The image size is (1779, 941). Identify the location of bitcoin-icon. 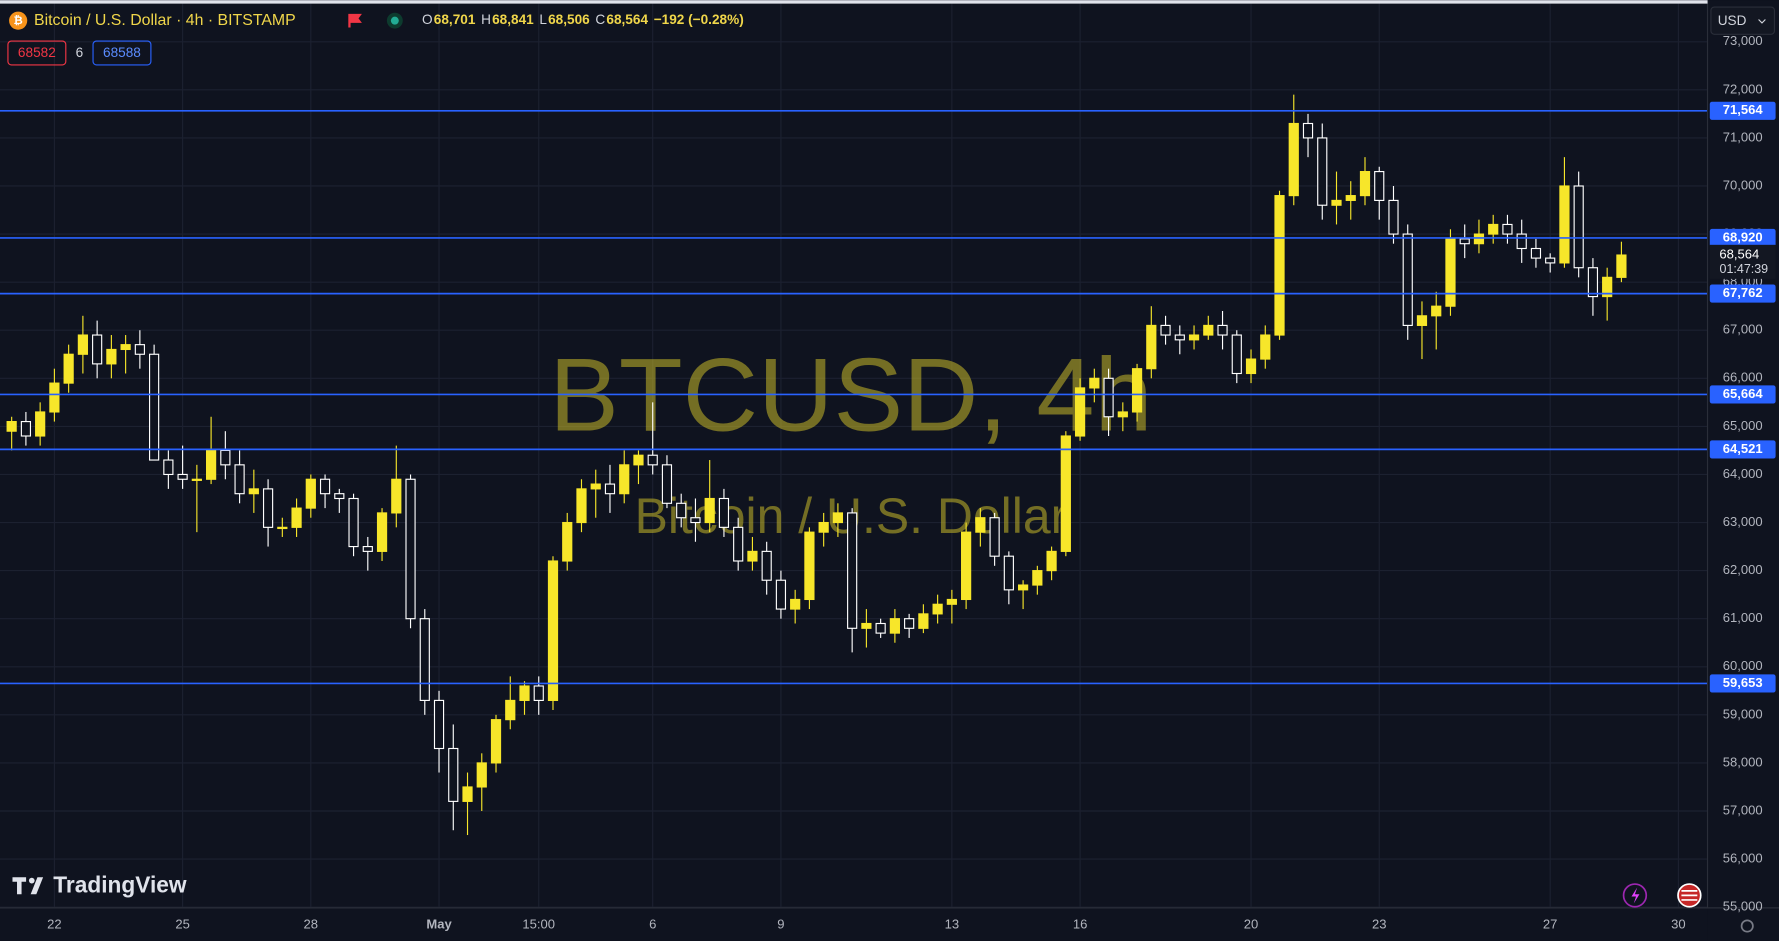
(18, 20).